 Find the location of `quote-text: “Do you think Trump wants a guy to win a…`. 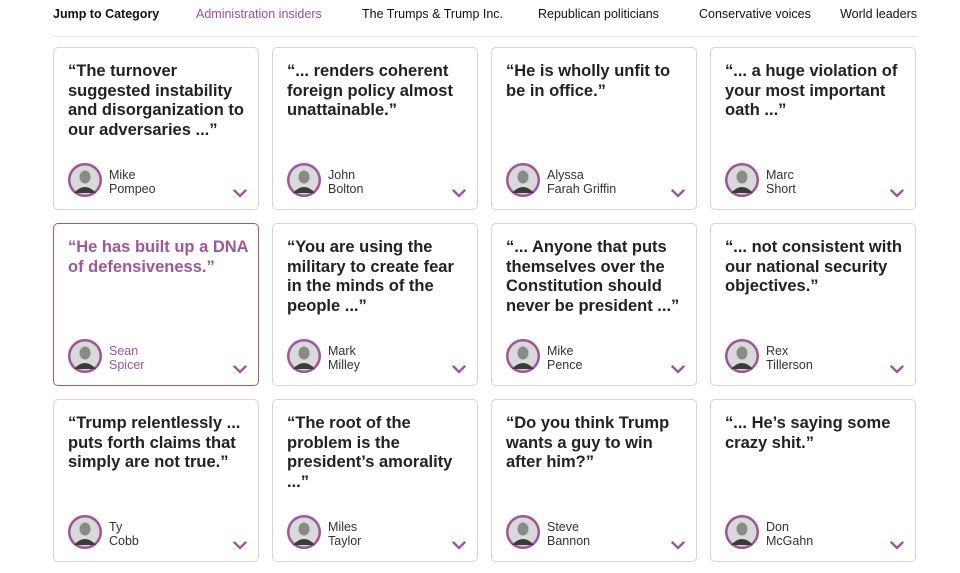

quote-text: “Do you think Trump wants a guy to win a… is located at coordinates (588, 443).